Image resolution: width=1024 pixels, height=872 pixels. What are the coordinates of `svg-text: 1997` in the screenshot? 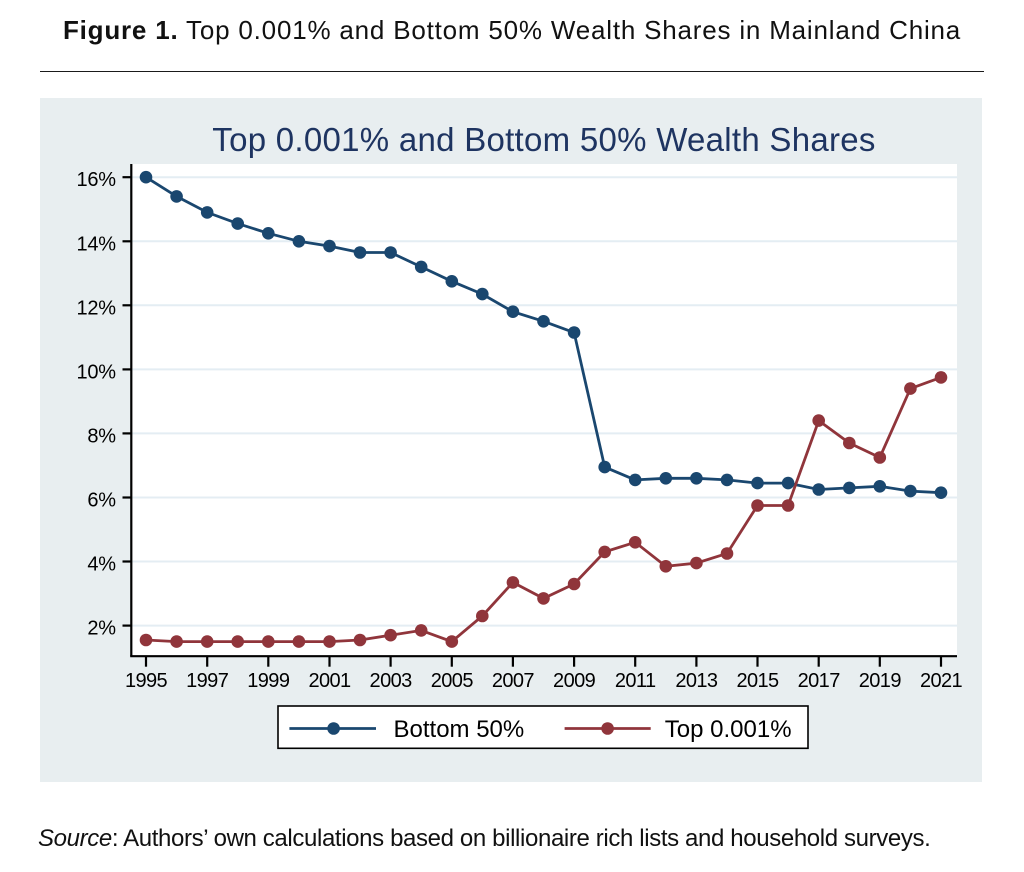 It's located at (207, 681).